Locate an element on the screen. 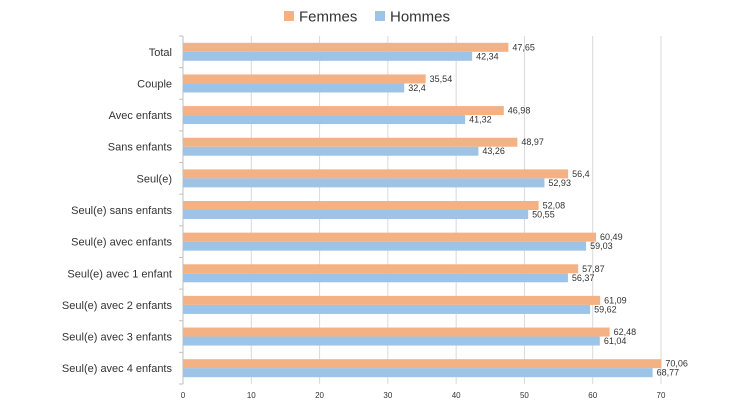 This screenshot has width=730, height=410. value-label-hommes-7: 56,37 is located at coordinates (583, 278).